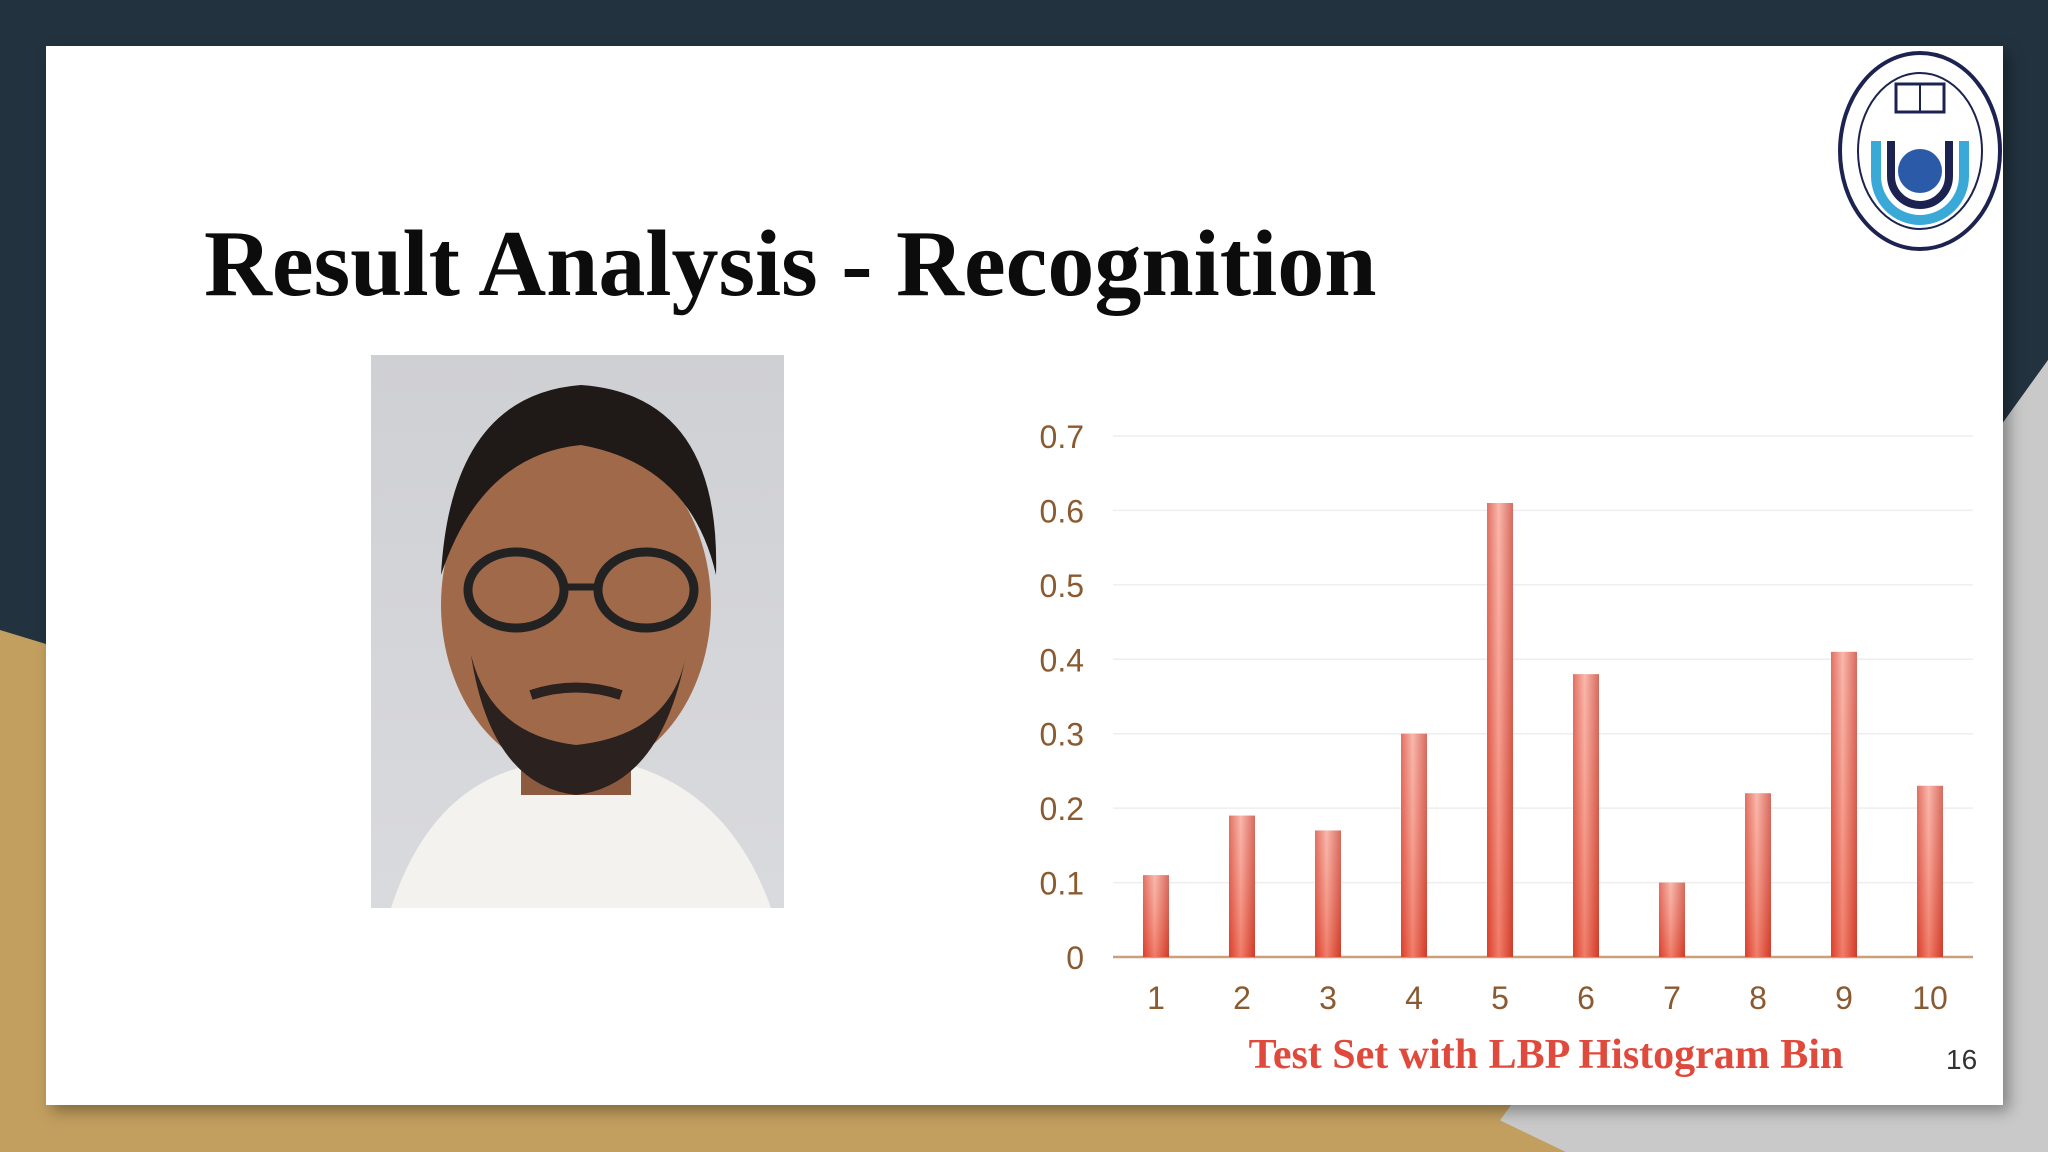 The height and width of the screenshot is (1152, 2048). I want to click on gold-band, so click(825, 1126).